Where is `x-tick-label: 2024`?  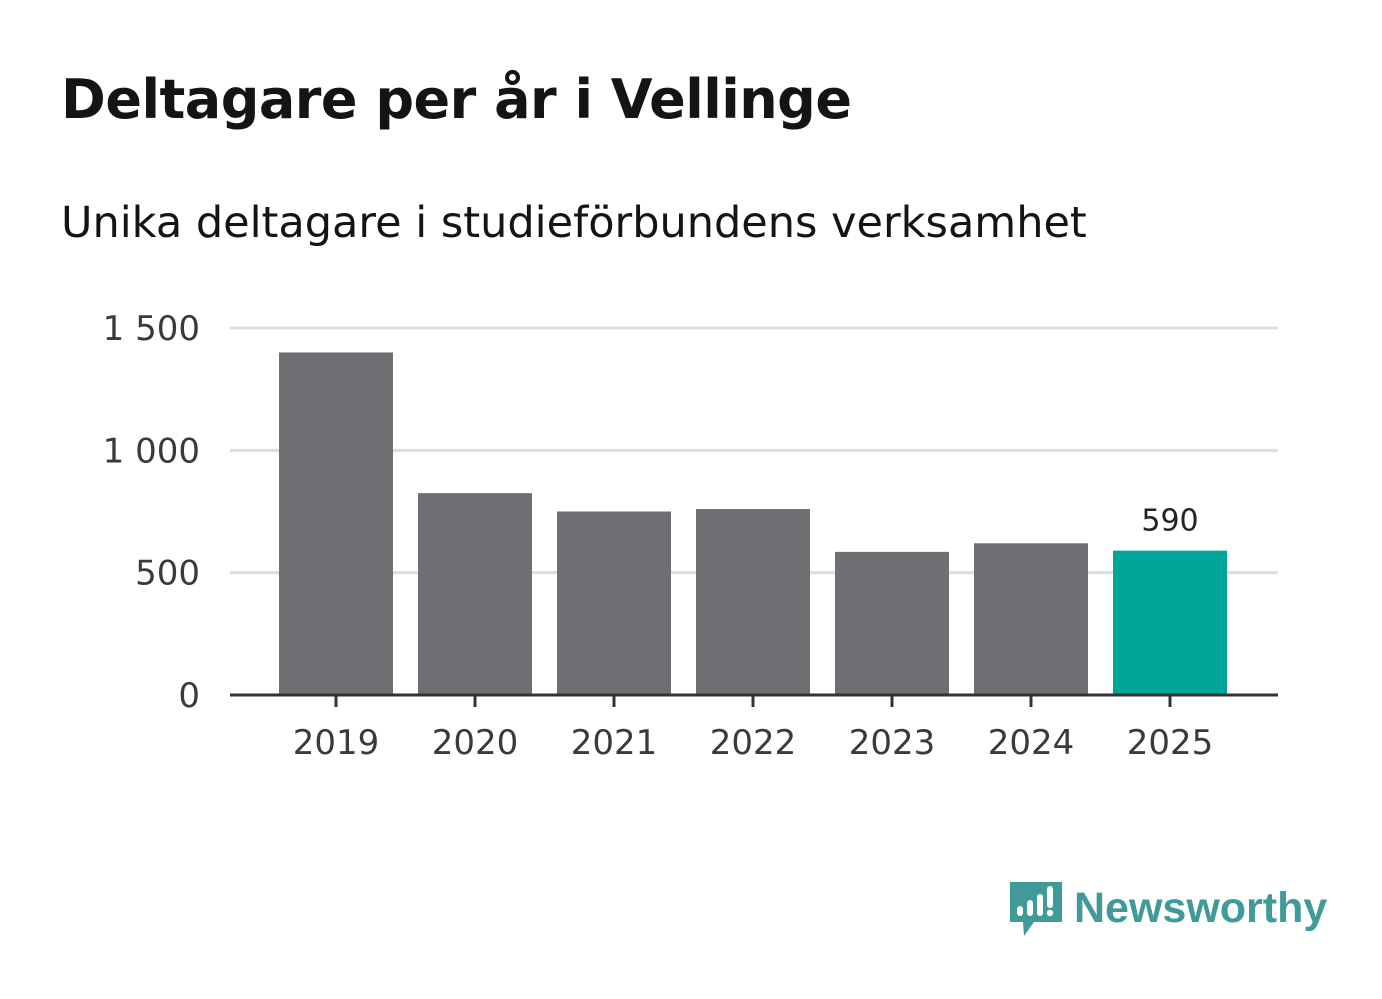
x-tick-label: 2024 is located at coordinates (1031, 743).